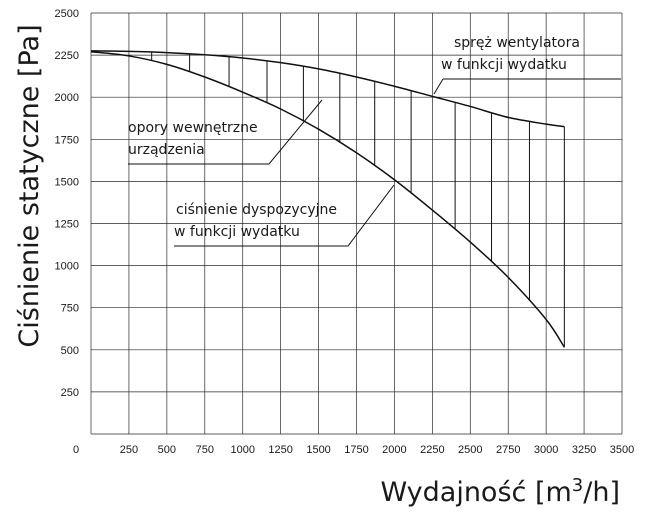 The width and height of the screenshot is (649, 515). I want to click on x-tick-label-8: 2000, so click(394, 450).